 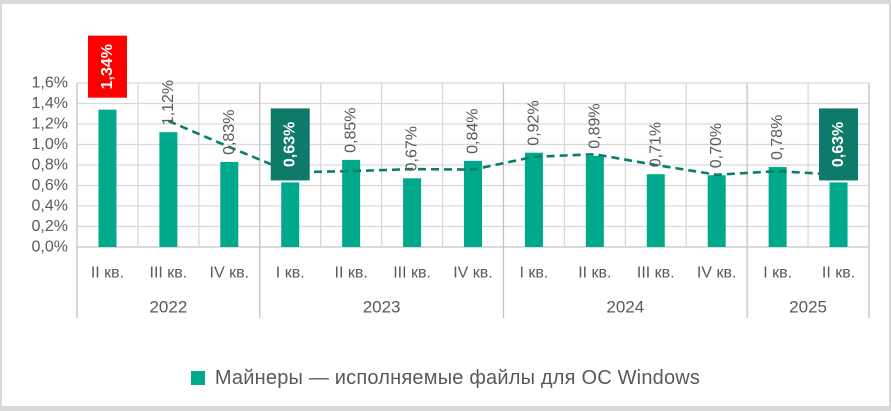 What do you see at coordinates (50, 124) in the screenshot?
I see `y-tick-label: 1,2%` at bounding box center [50, 124].